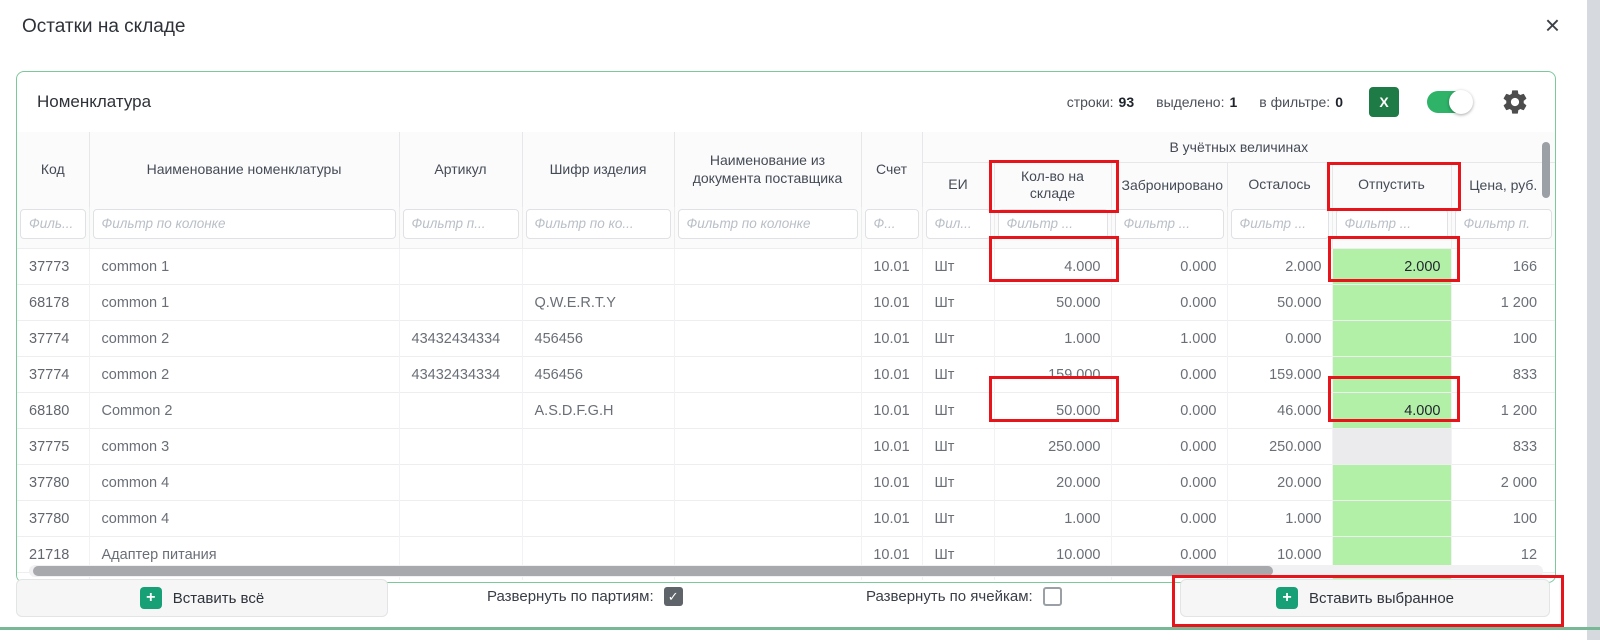  I want to click on cell-release: 2.000, so click(1392, 266).